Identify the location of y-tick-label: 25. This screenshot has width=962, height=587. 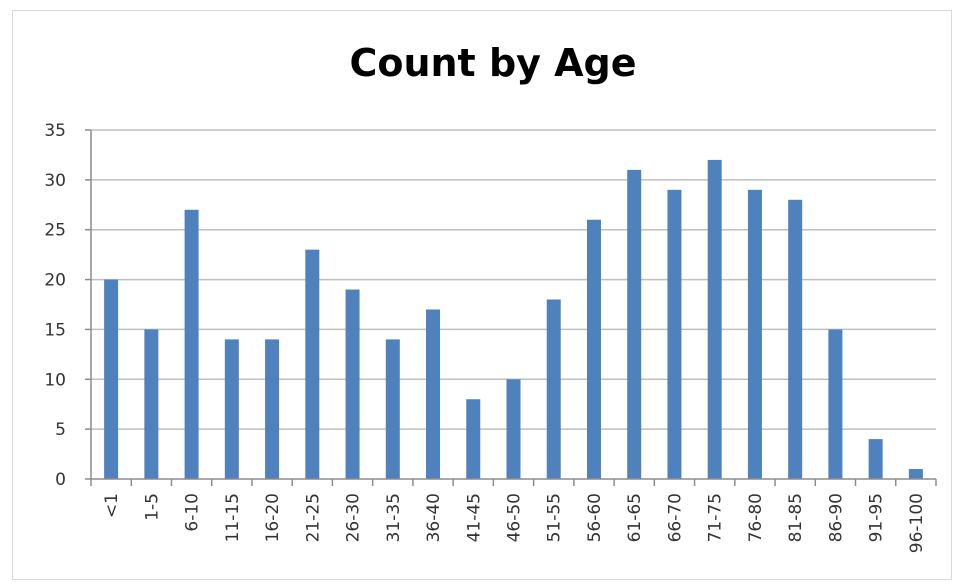
(55, 231).